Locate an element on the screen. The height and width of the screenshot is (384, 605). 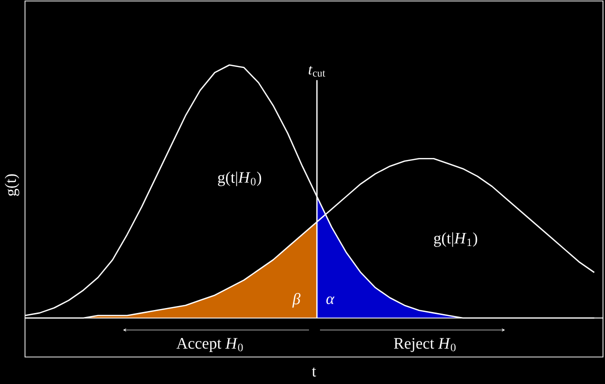
annotation: t$_{cut}$ is located at coordinates (317, 71).